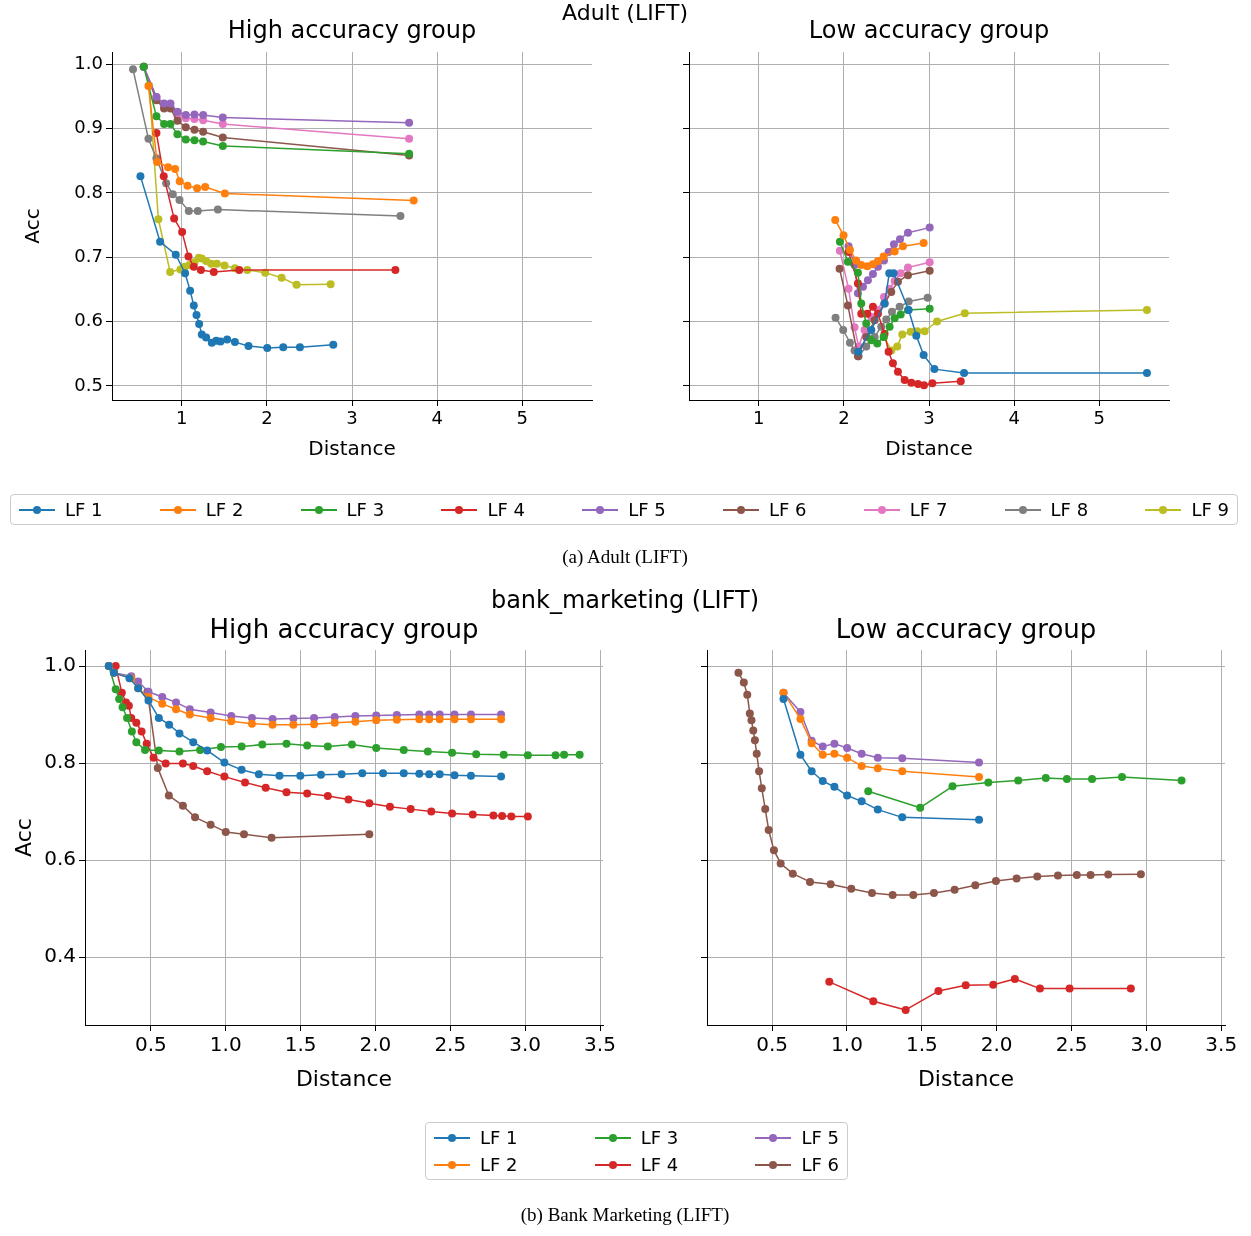 Image resolution: width=1251 pixels, height=1236 pixels. I want to click on legend-label: LF 7, so click(928, 509).